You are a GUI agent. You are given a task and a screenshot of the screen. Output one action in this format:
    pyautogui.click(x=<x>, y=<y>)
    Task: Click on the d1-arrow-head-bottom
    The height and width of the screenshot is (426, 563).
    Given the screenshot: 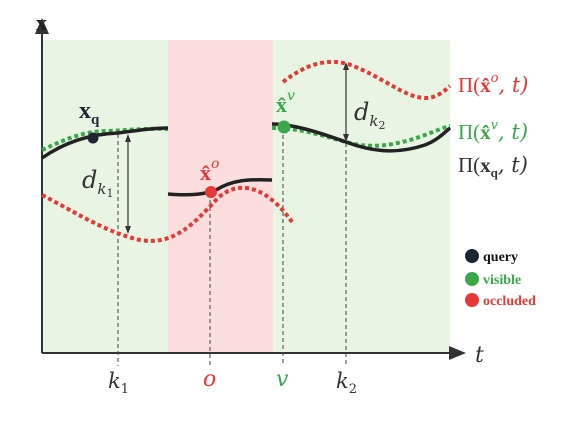 What is the action you would take?
    pyautogui.click(x=128, y=230)
    